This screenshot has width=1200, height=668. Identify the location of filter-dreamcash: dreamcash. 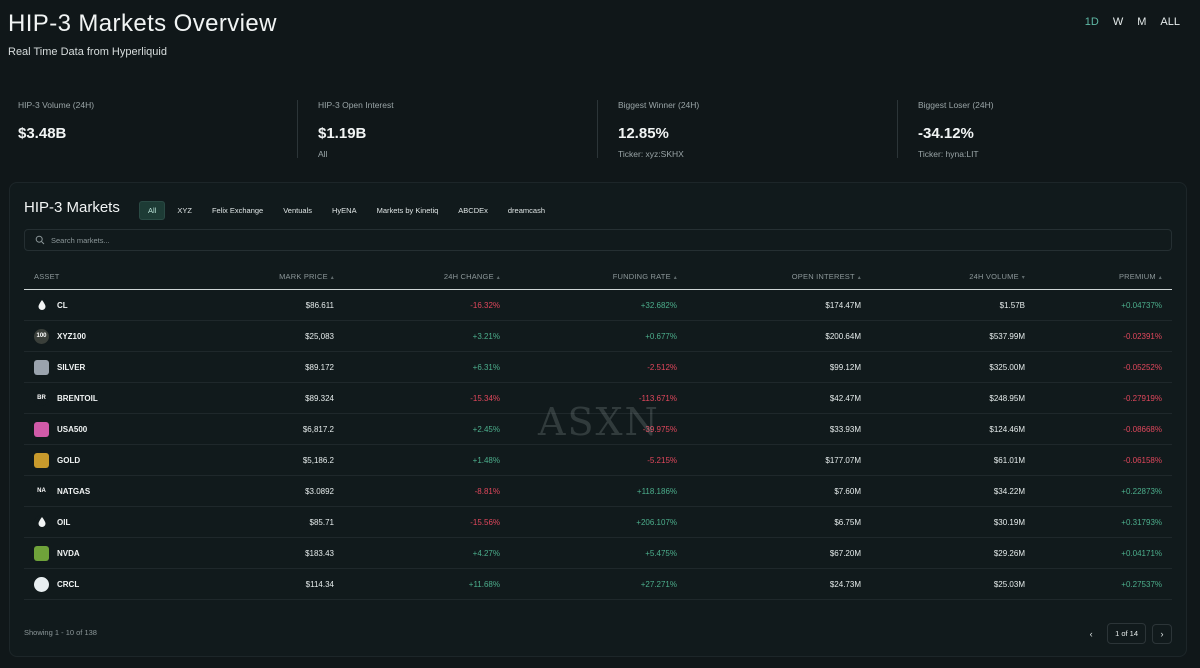
(526, 210).